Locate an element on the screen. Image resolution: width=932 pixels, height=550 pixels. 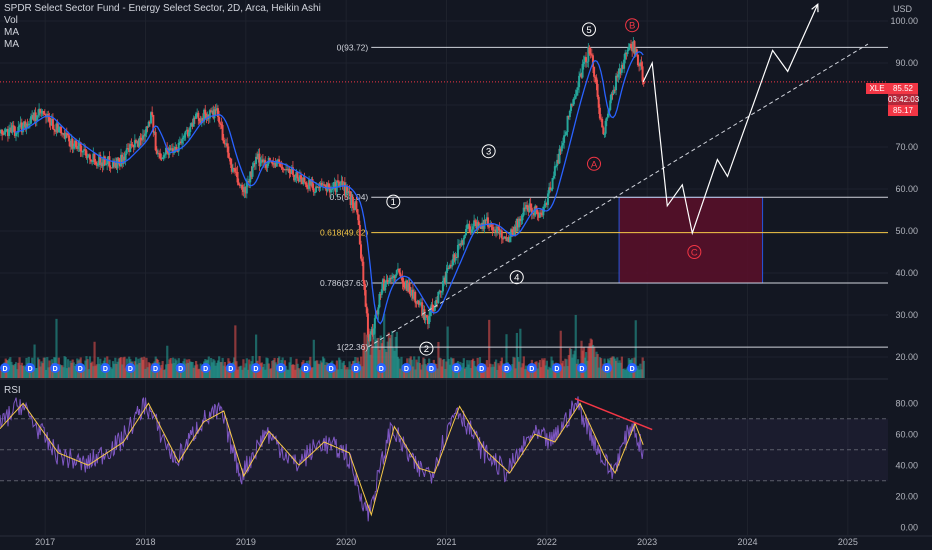
vol-indicator-label: Vol is located at coordinates (11, 20).